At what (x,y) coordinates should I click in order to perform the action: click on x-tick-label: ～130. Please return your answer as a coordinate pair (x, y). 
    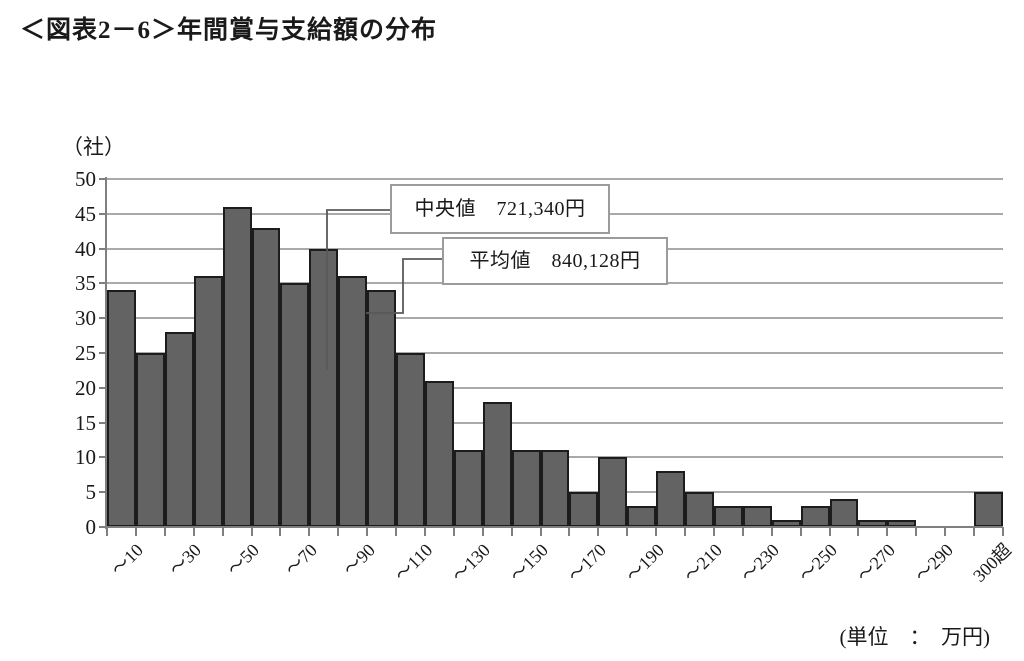
    Looking at the image, I should click on (471, 562).